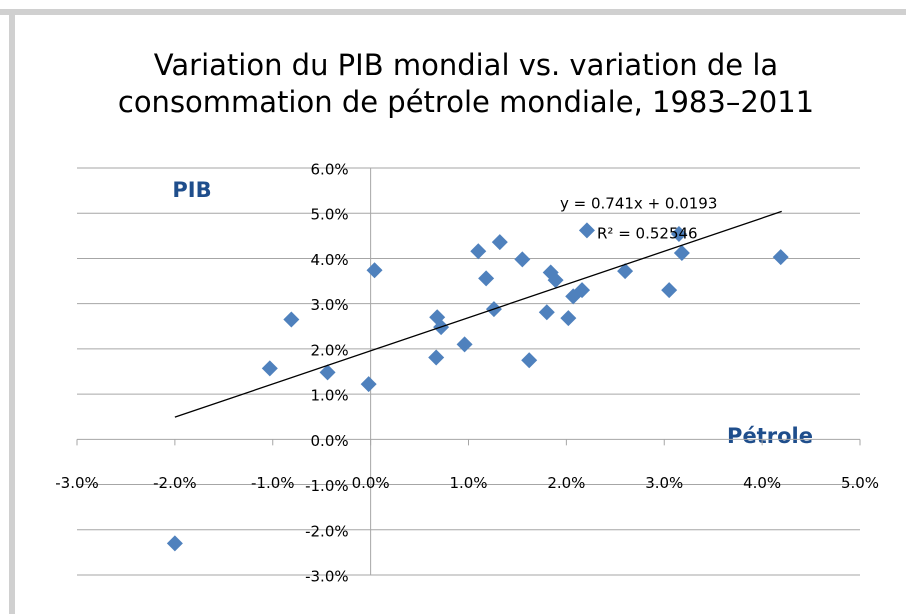 The width and height of the screenshot is (906, 614). I want to click on x-tick-label: -1.0%, so click(273, 483).